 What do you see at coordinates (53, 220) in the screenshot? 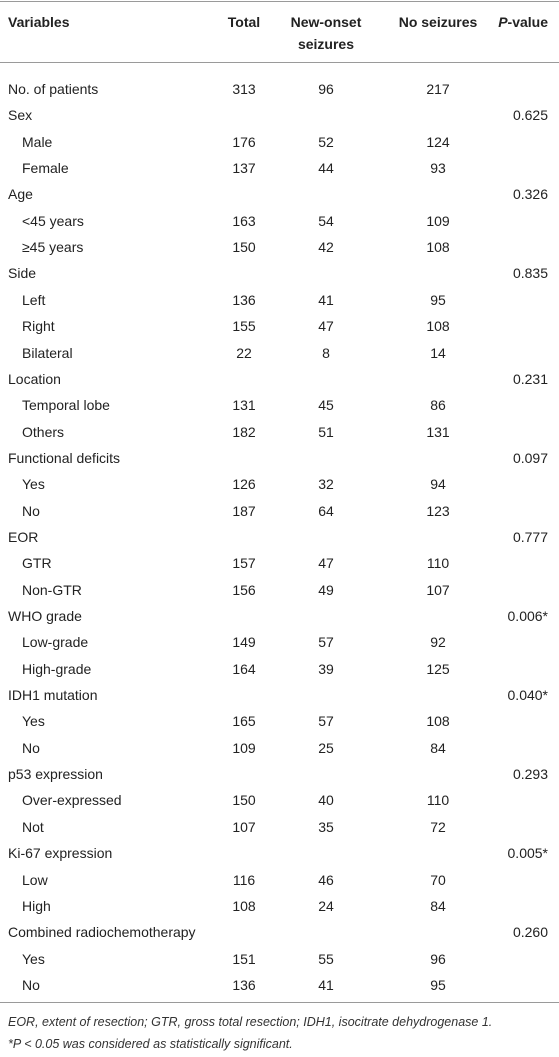
I see `row-label: <45 years` at bounding box center [53, 220].